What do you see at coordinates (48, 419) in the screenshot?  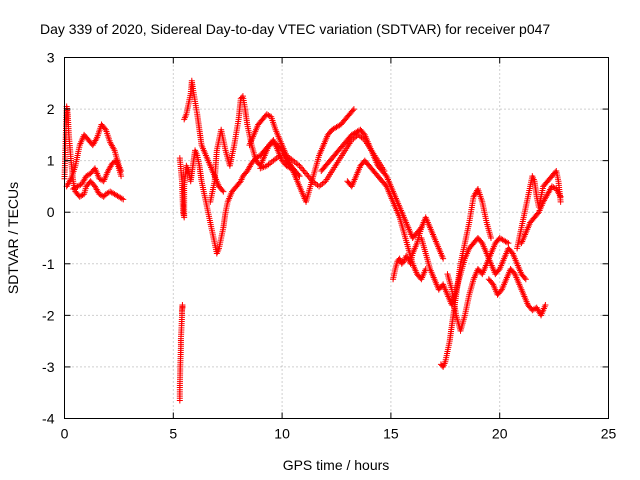 I see `y-tick-label: -4` at bounding box center [48, 419].